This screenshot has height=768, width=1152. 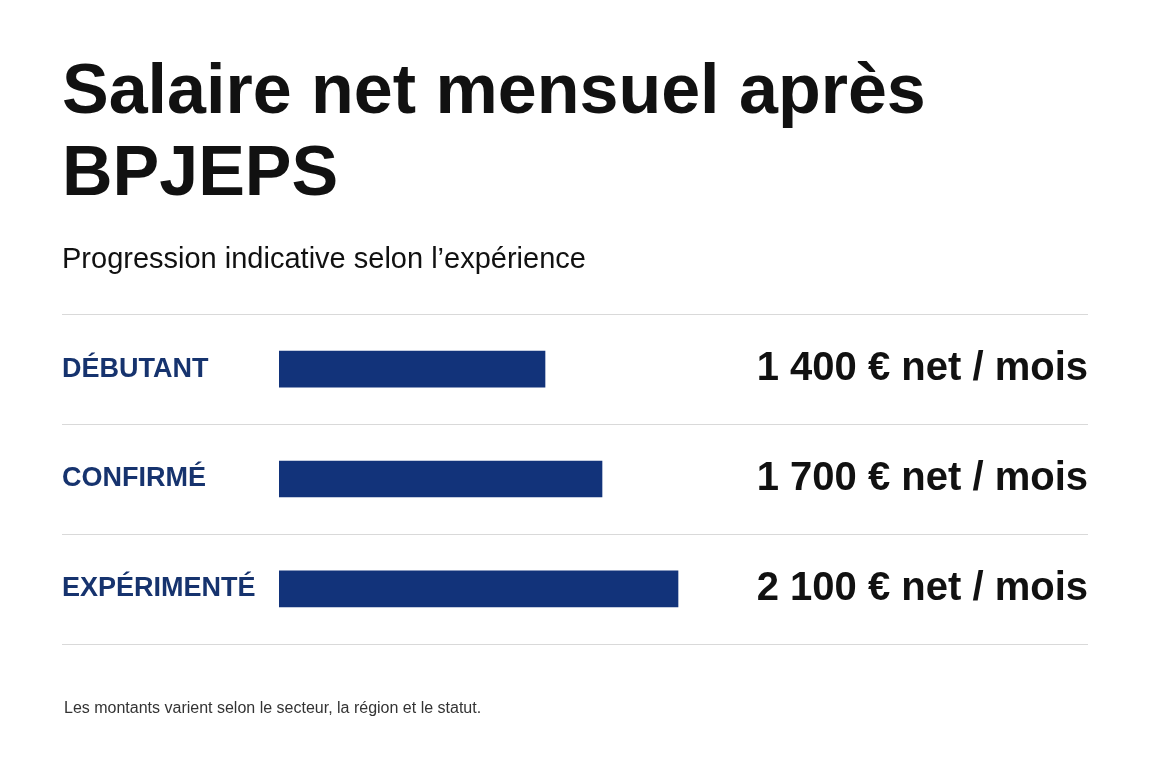 What do you see at coordinates (135, 367) in the screenshot?
I see `y-tick-label: DÉBUTANT` at bounding box center [135, 367].